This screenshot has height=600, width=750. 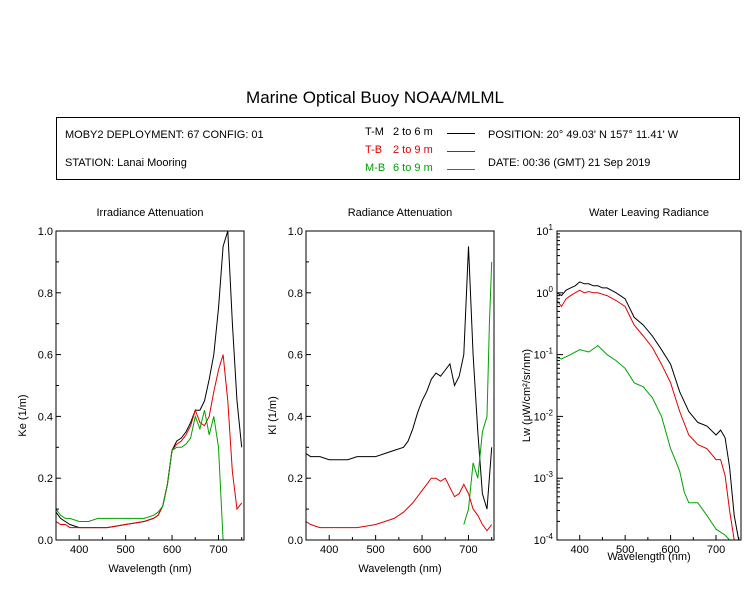 I want to click on station-text: STATION: Lanai Mooring, so click(x=126, y=163).